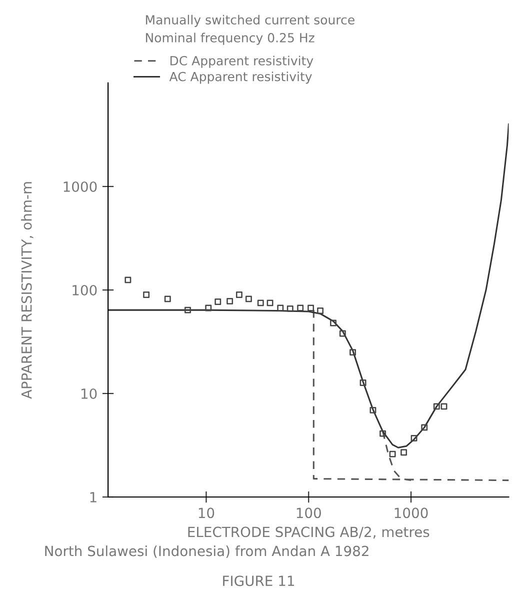 The height and width of the screenshot is (597, 517). Describe the element at coordinates (240, 78) in the screenshot. I see `legend-label: AC Apparent resistivity` at that location.